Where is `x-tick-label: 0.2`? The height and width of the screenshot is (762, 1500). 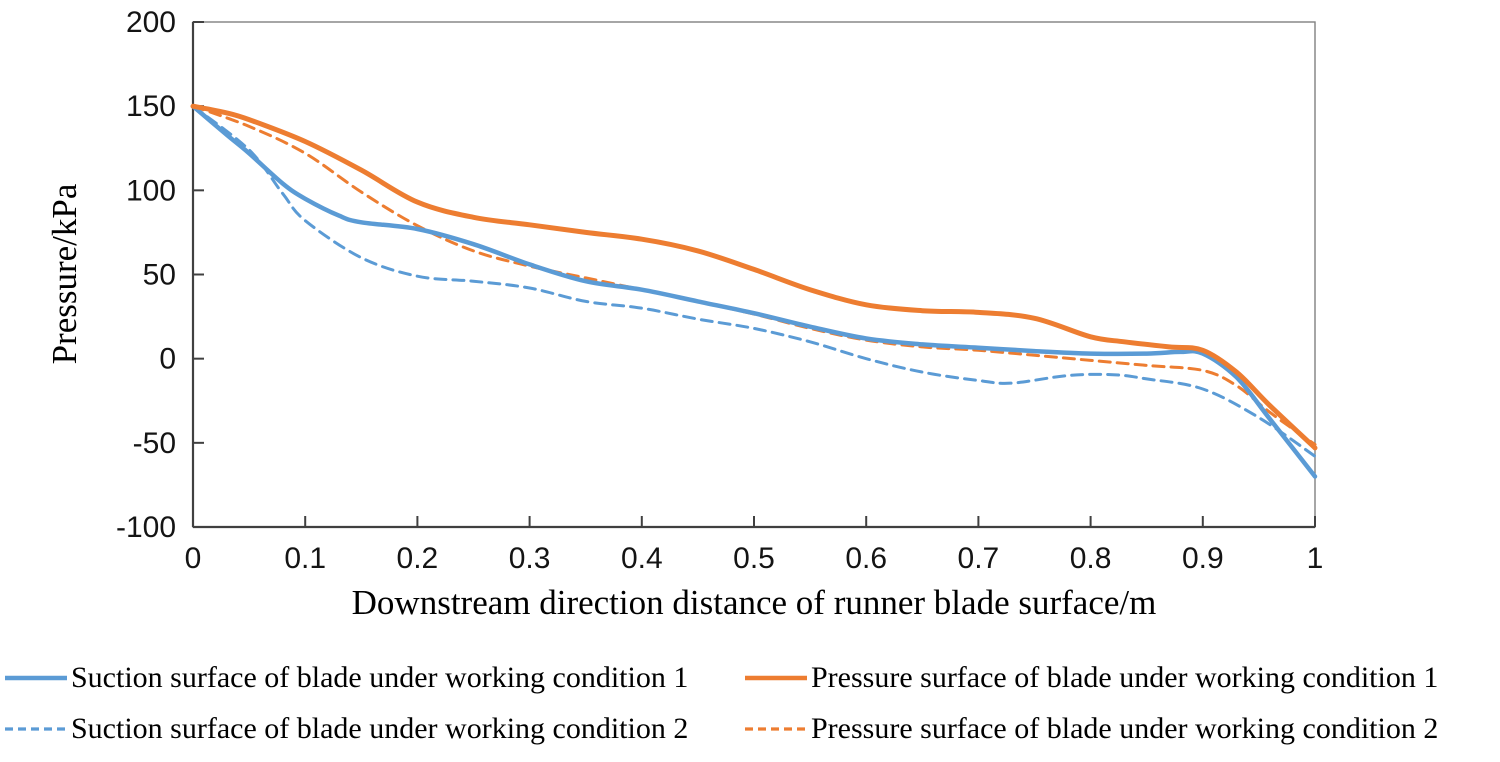 x-tick-label: 0.2 is located at coordinates (418, 558).